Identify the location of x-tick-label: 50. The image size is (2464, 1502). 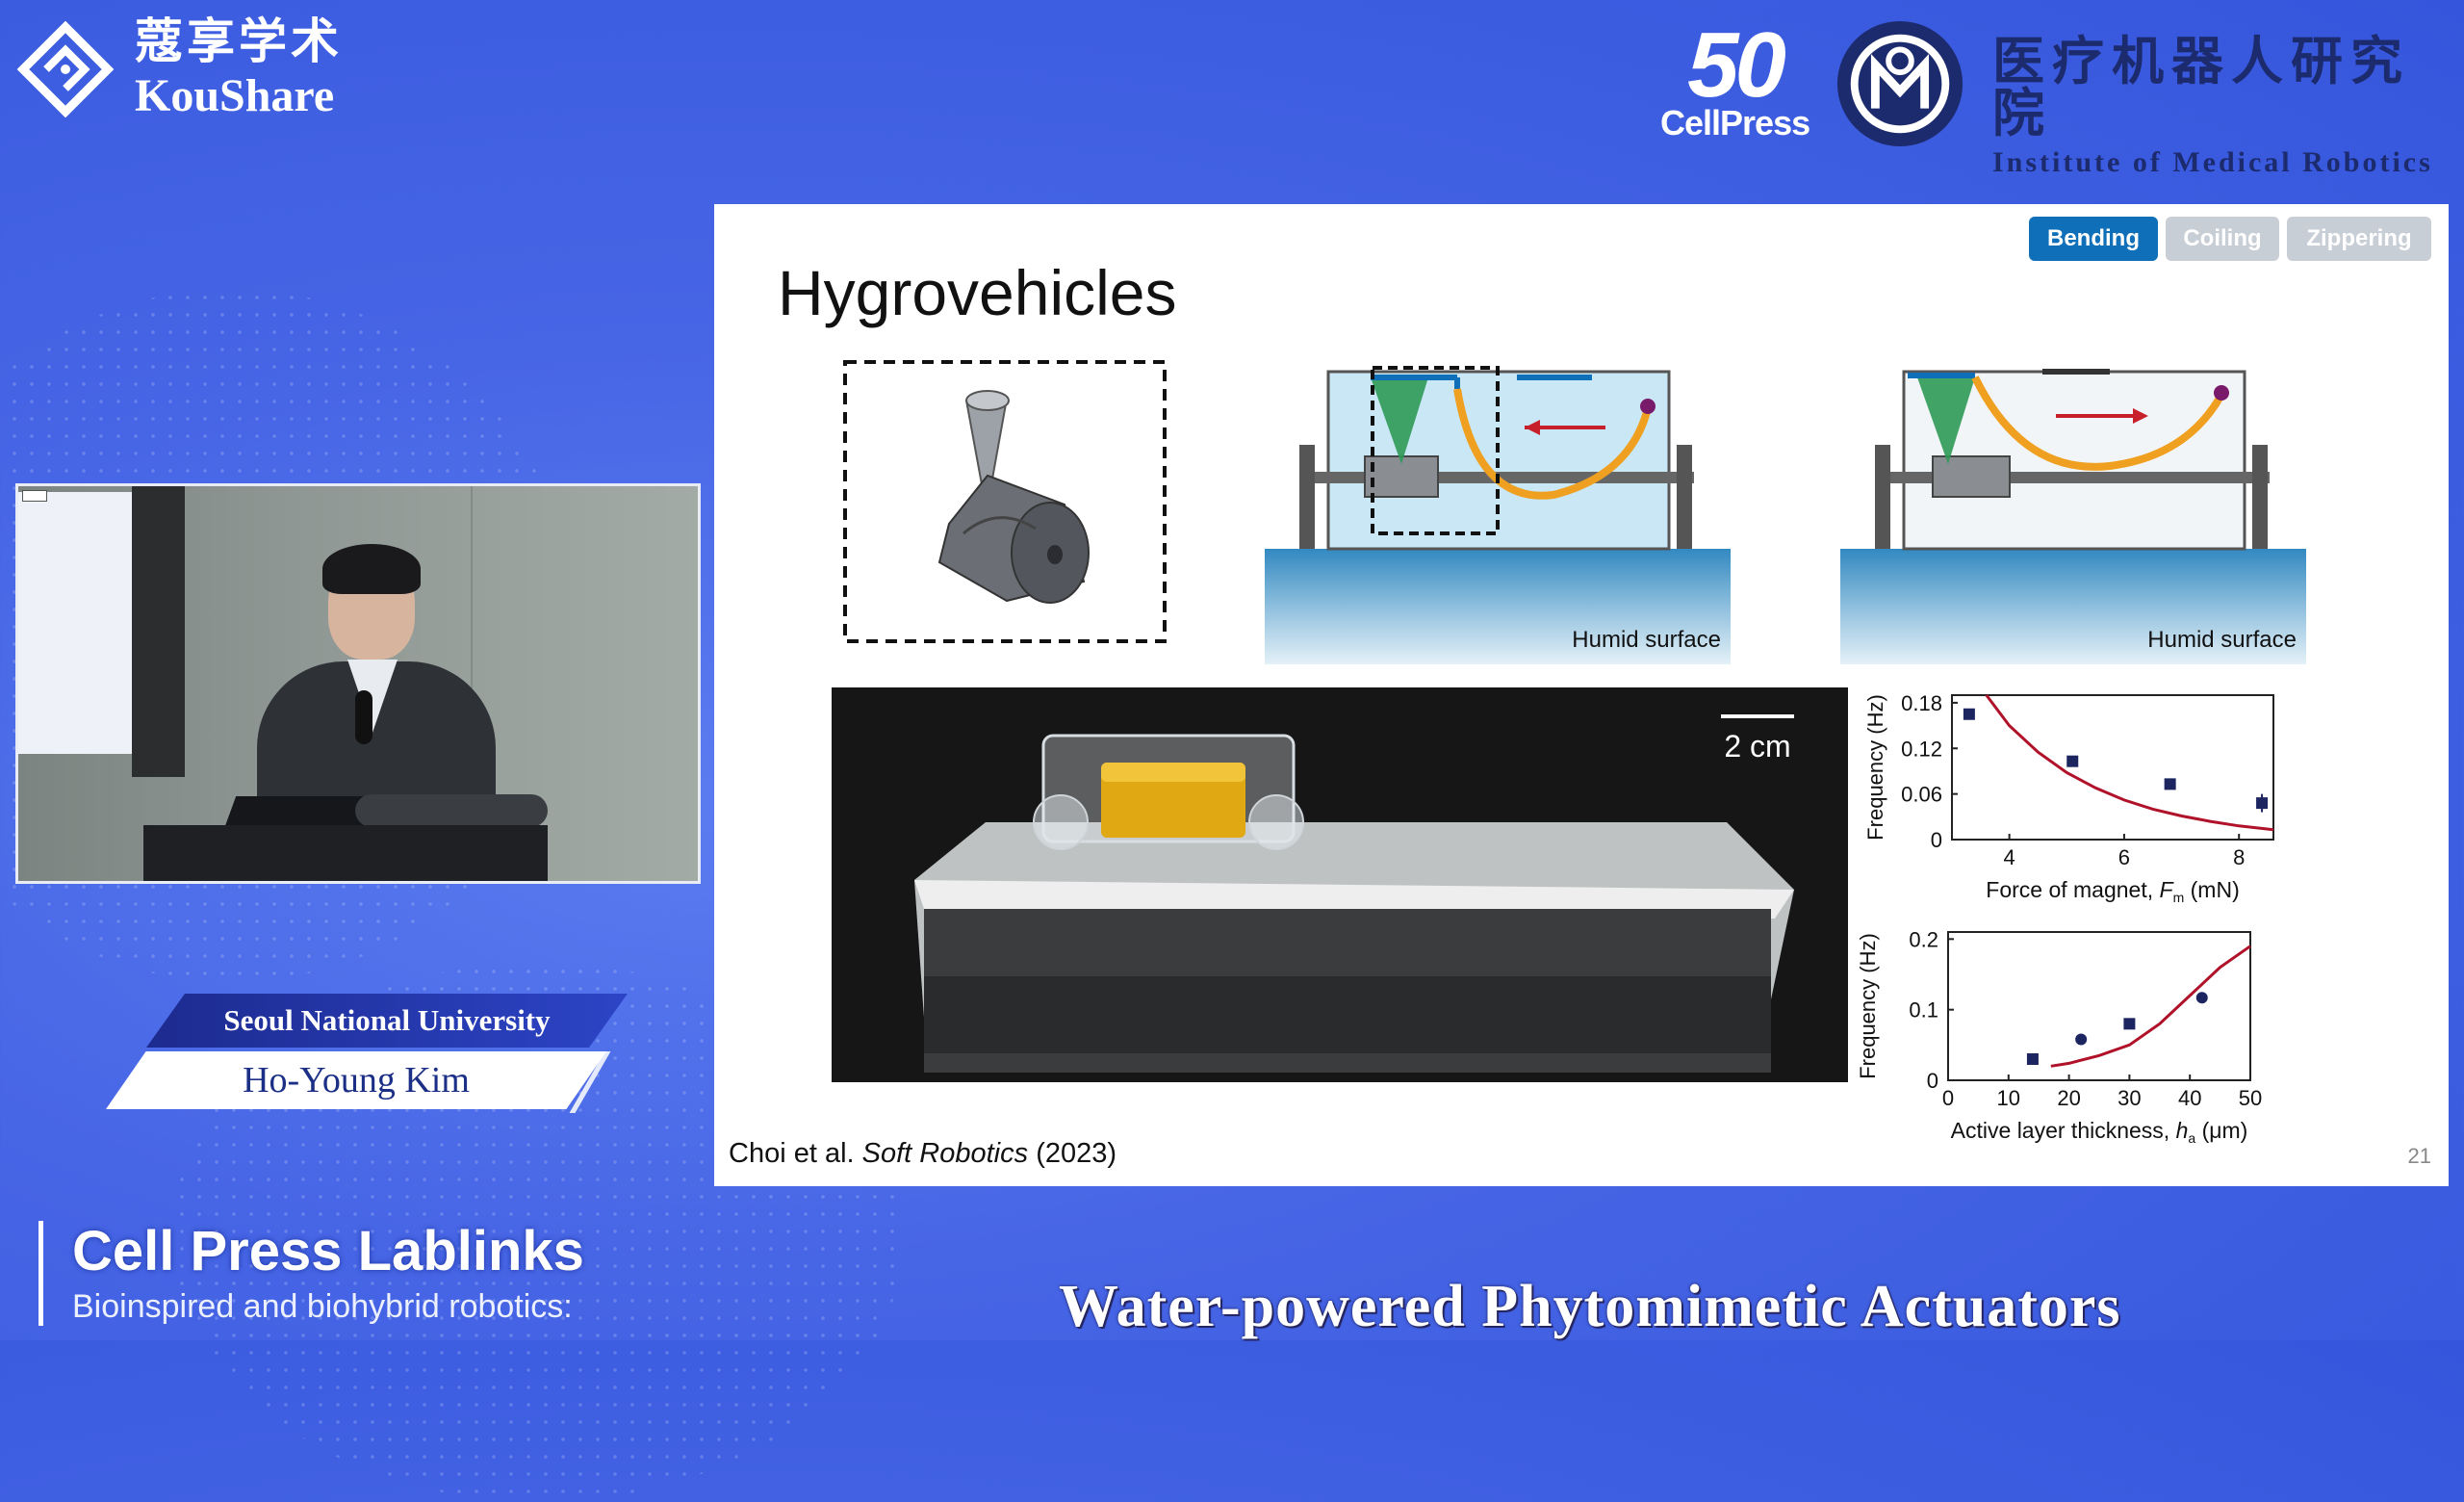
(2250, 1098).